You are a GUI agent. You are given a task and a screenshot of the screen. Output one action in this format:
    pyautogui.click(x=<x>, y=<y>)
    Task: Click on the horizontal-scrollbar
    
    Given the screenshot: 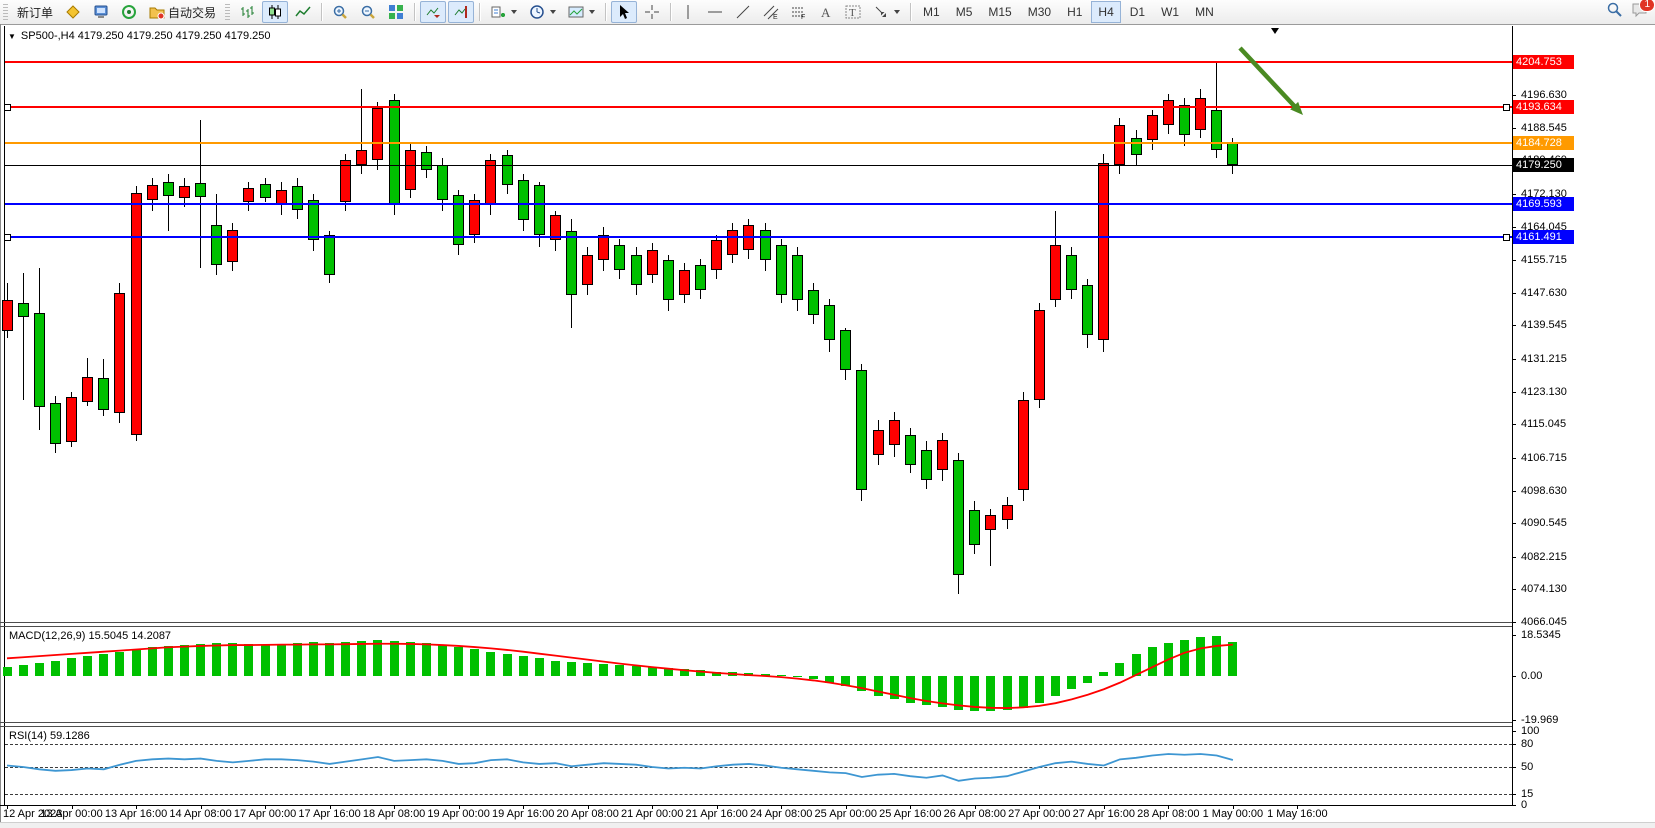 What is the action you would take?
    pyautogui.click(x=827, y=825)
    